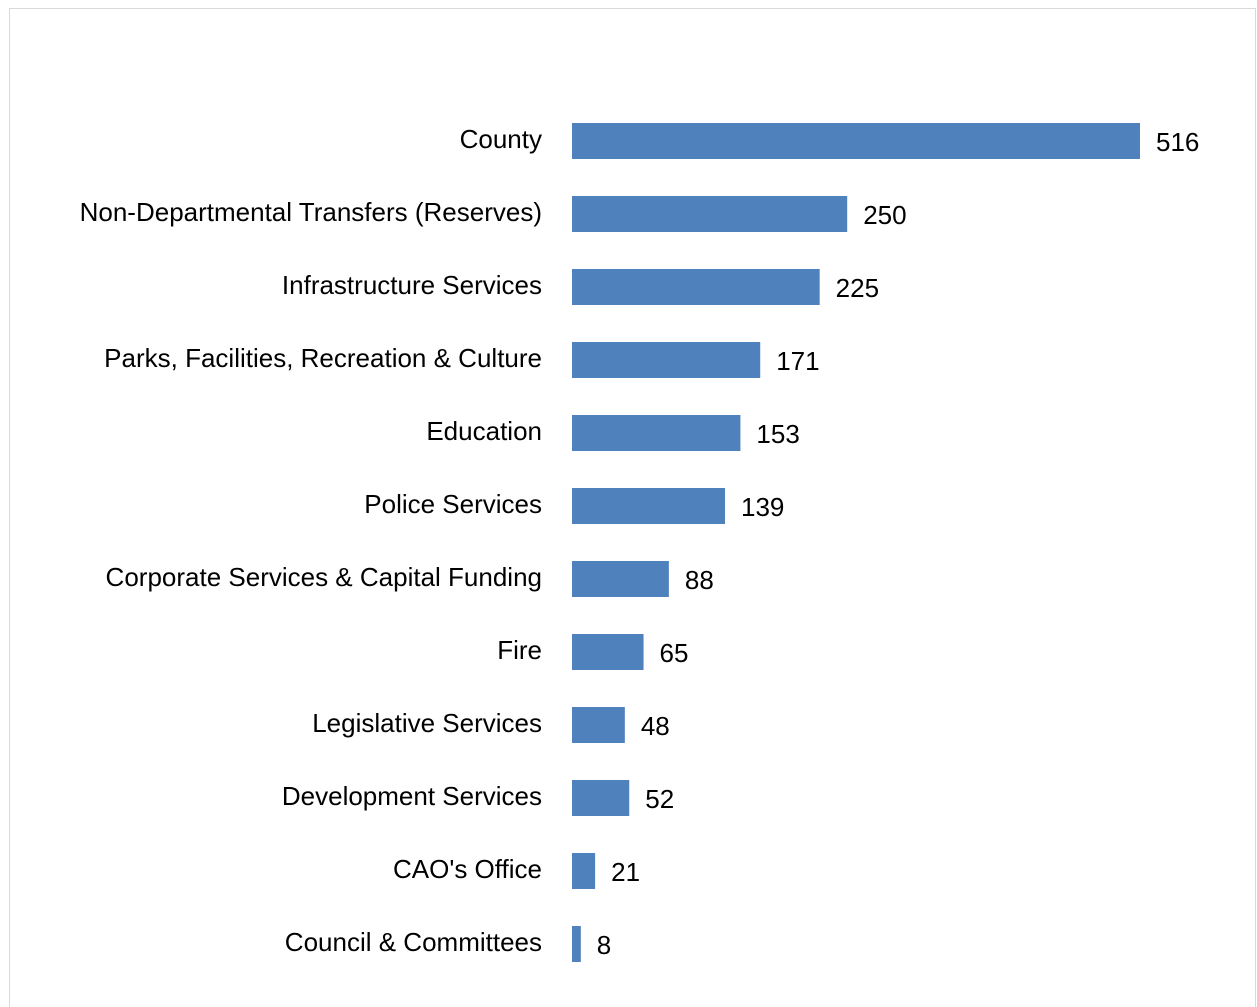 The image size is (1257, 1007). I want to click on data-label: 65, so click(674, 653).